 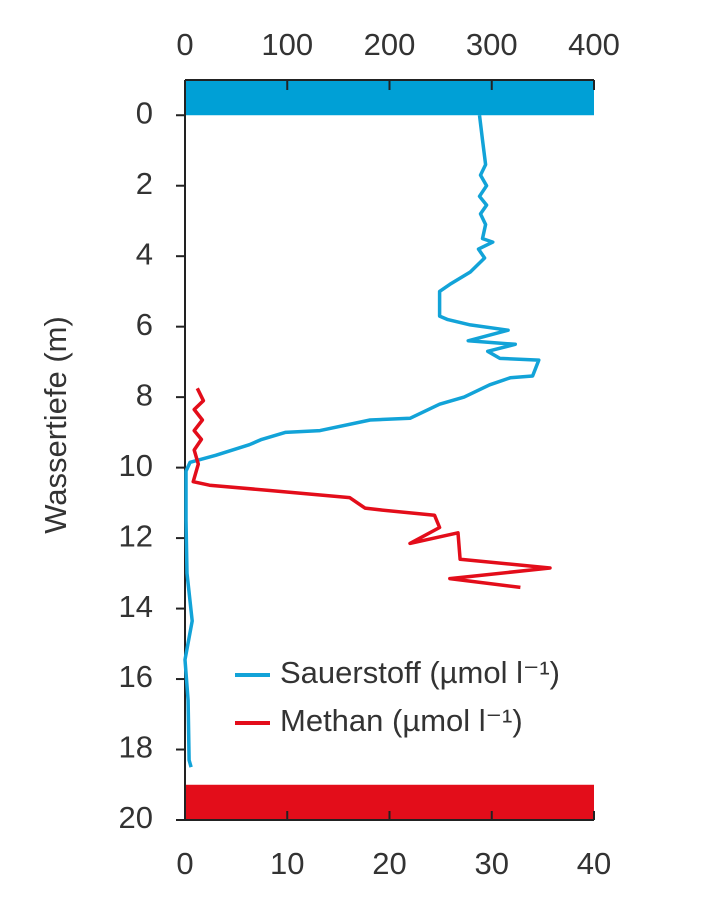 I want to click on legend-label: Sauerstoff (µmol l⁻¹), so click(x=420, y=672).